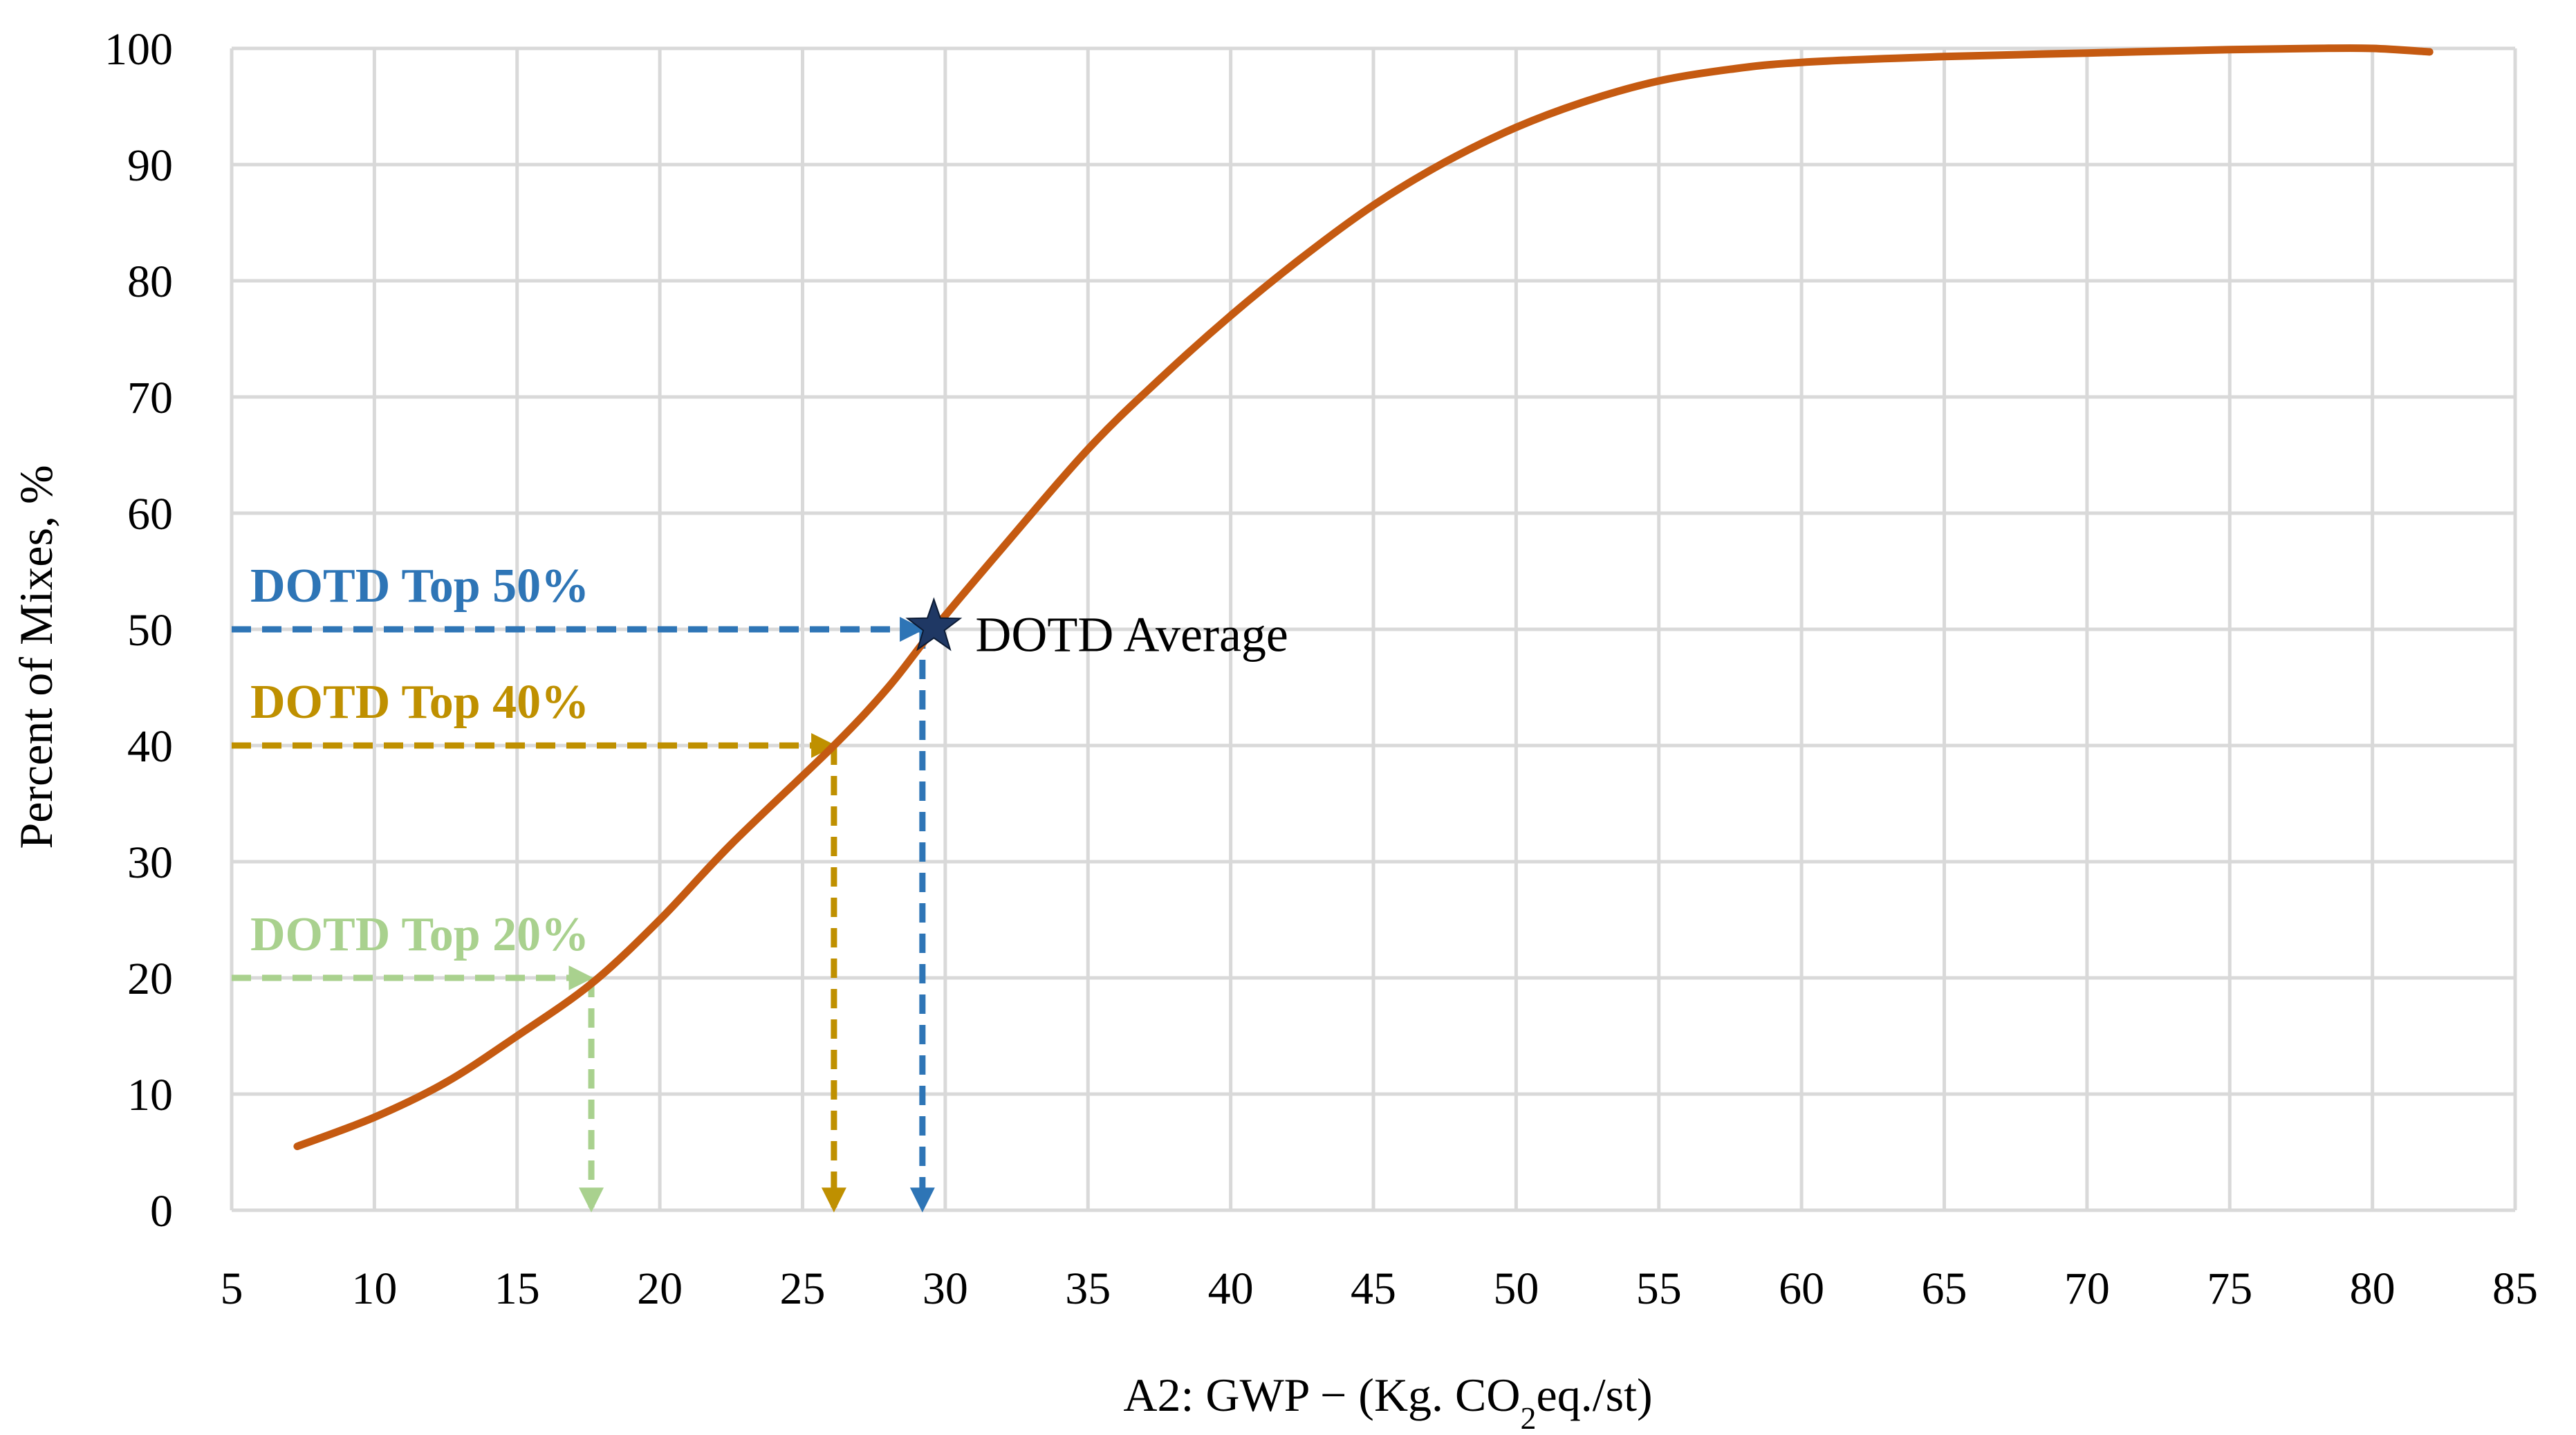 The width and height of the screenshot is (2576, 1435). I want to click on y-tick-label: 100, so click(138, 50).